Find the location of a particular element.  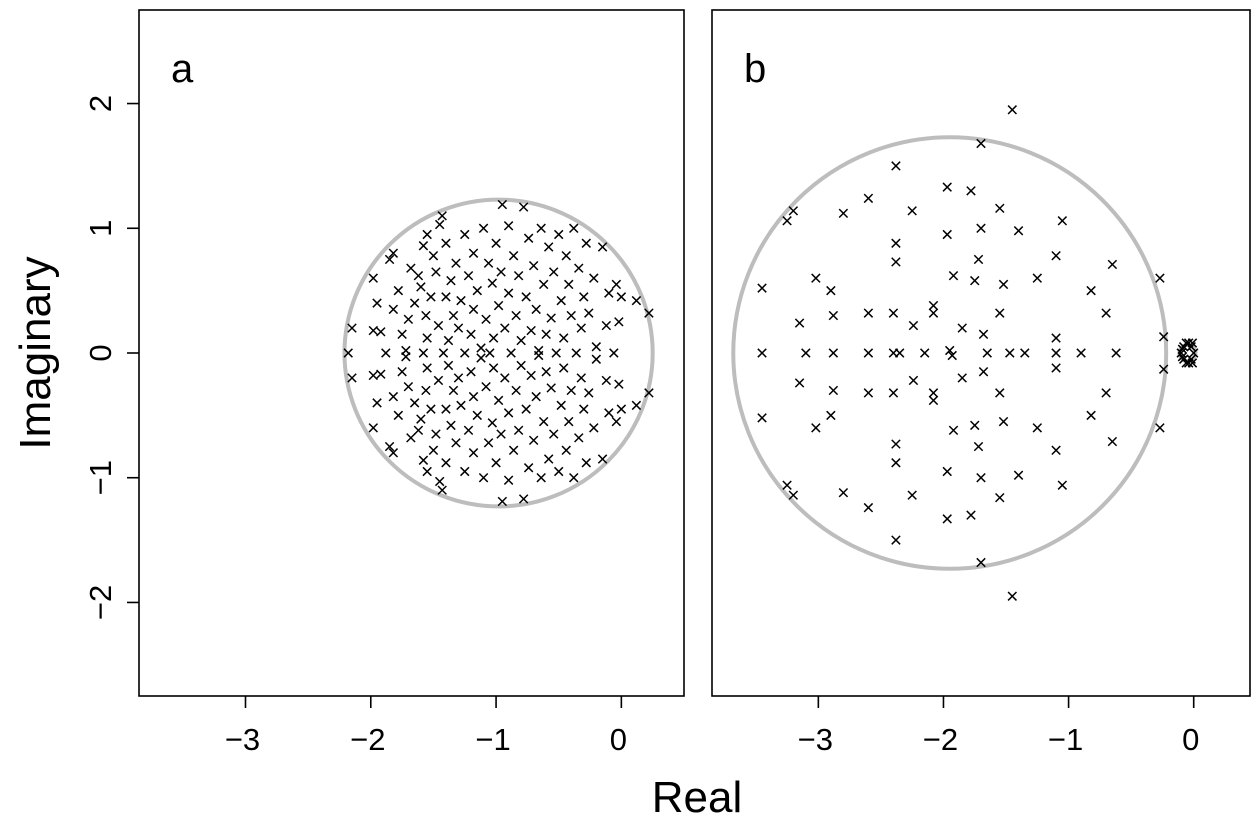

panel-a-label: a is located at coordinates (182, 69).